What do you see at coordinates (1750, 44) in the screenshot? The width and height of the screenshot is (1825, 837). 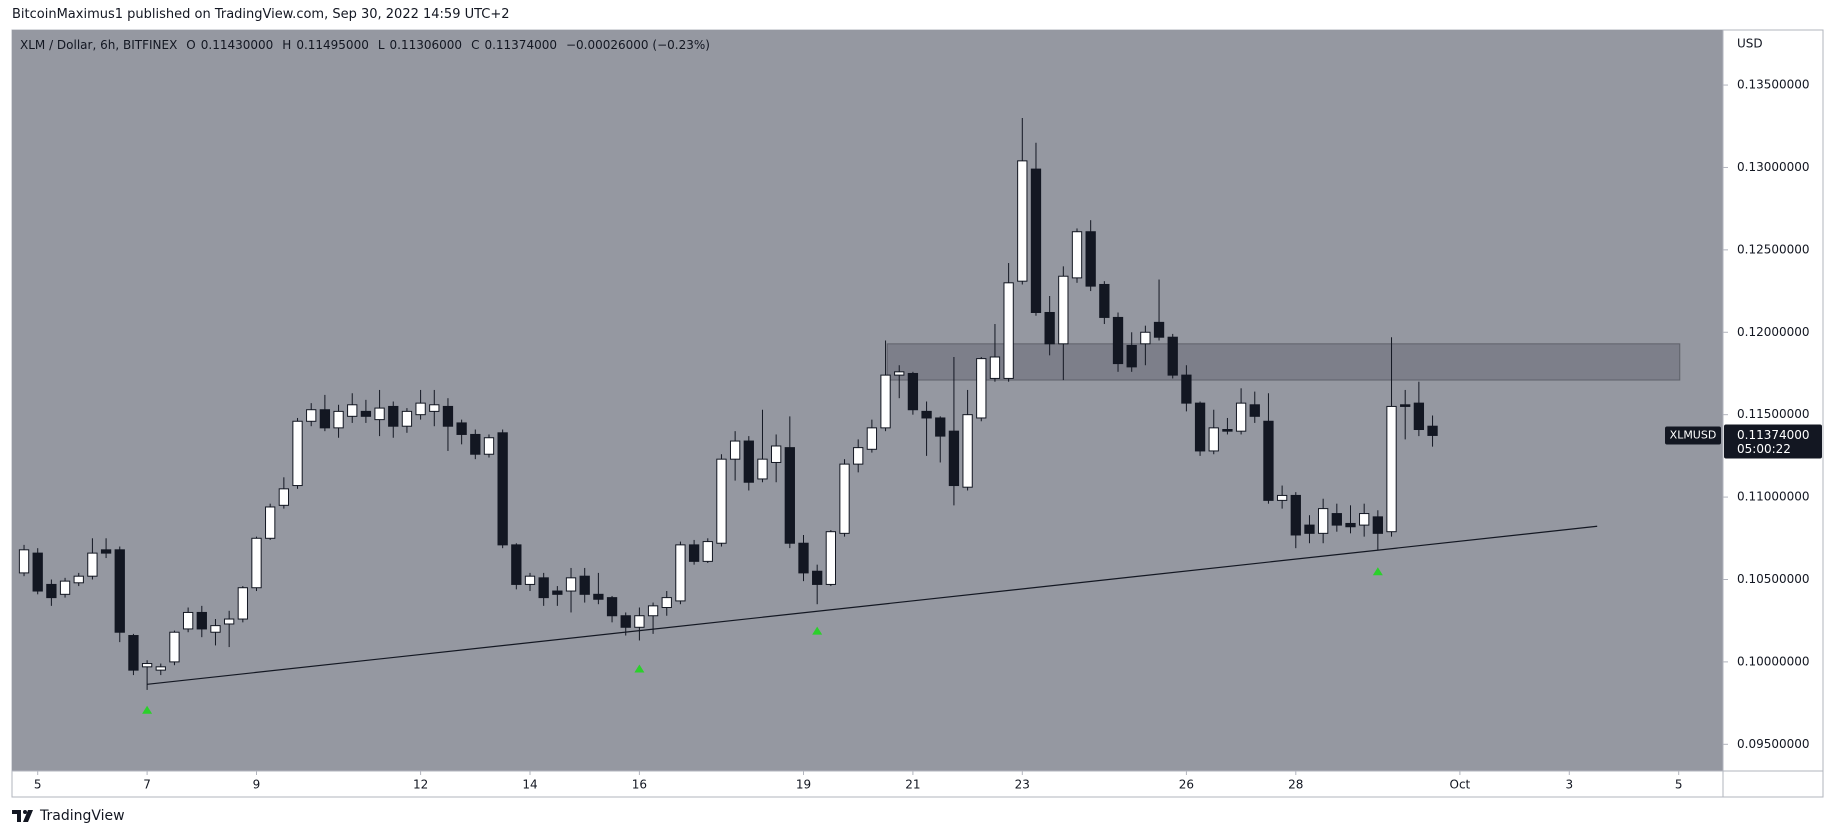 I see `y-axis-label: USD` at bounding box center [1750, 44].